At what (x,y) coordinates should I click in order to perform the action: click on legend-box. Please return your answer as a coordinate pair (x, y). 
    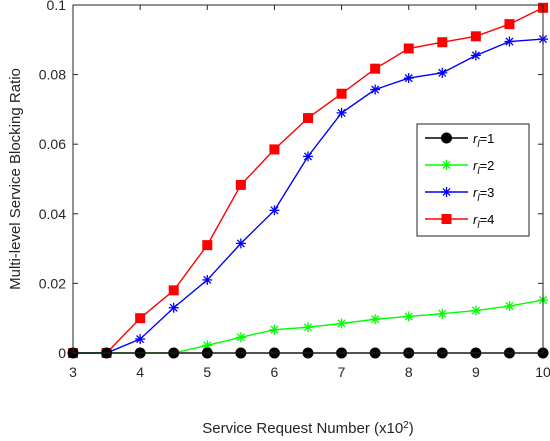
    Looking at the image, I should click on (473, 180).